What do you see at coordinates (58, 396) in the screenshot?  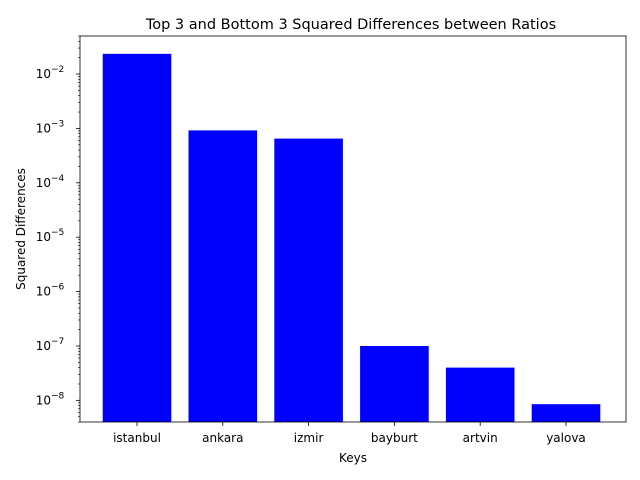 I see `y-tick-exponent: −8` at bounding box center [58, 396].